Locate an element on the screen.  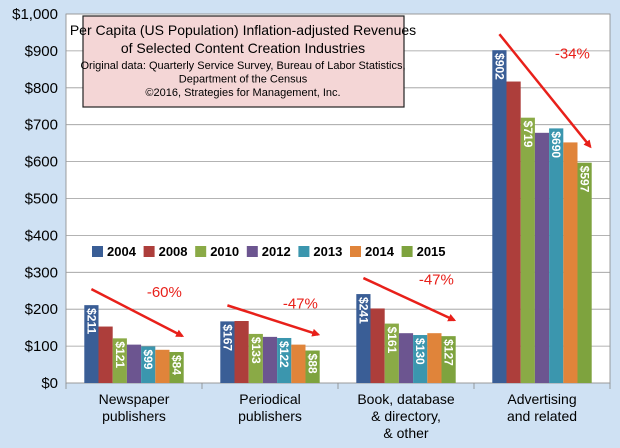
y-tick-label: $400 is located at coordinates (41, 235).